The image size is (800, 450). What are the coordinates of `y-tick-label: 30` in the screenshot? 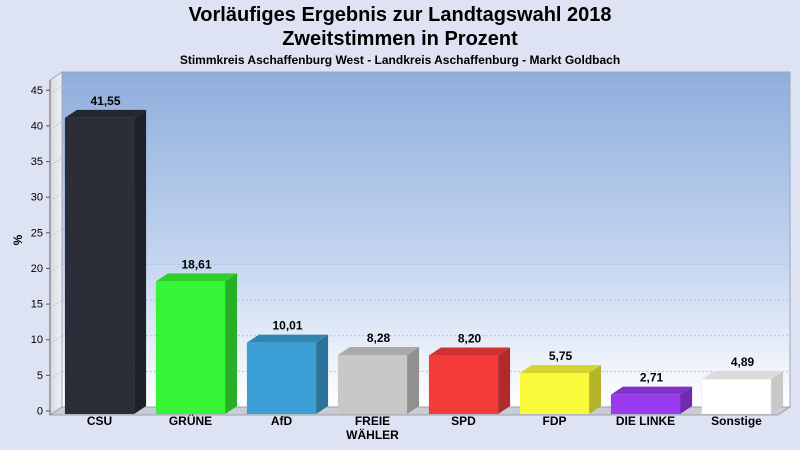 It's located at (37, 198).